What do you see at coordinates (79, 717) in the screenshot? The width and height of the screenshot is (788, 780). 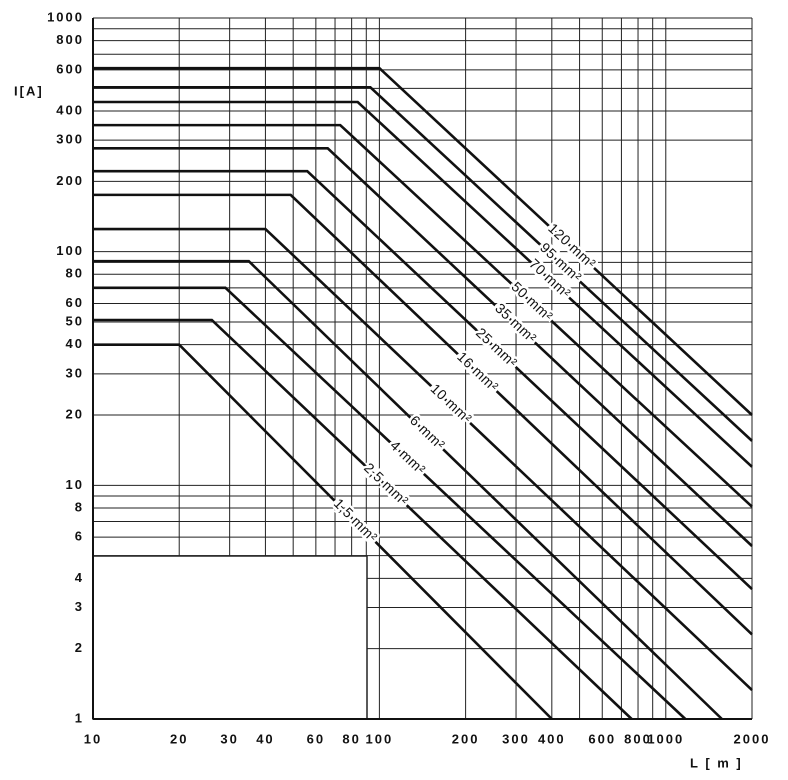 I see `y-tick-label: 1` at bounding box center [79, 717].